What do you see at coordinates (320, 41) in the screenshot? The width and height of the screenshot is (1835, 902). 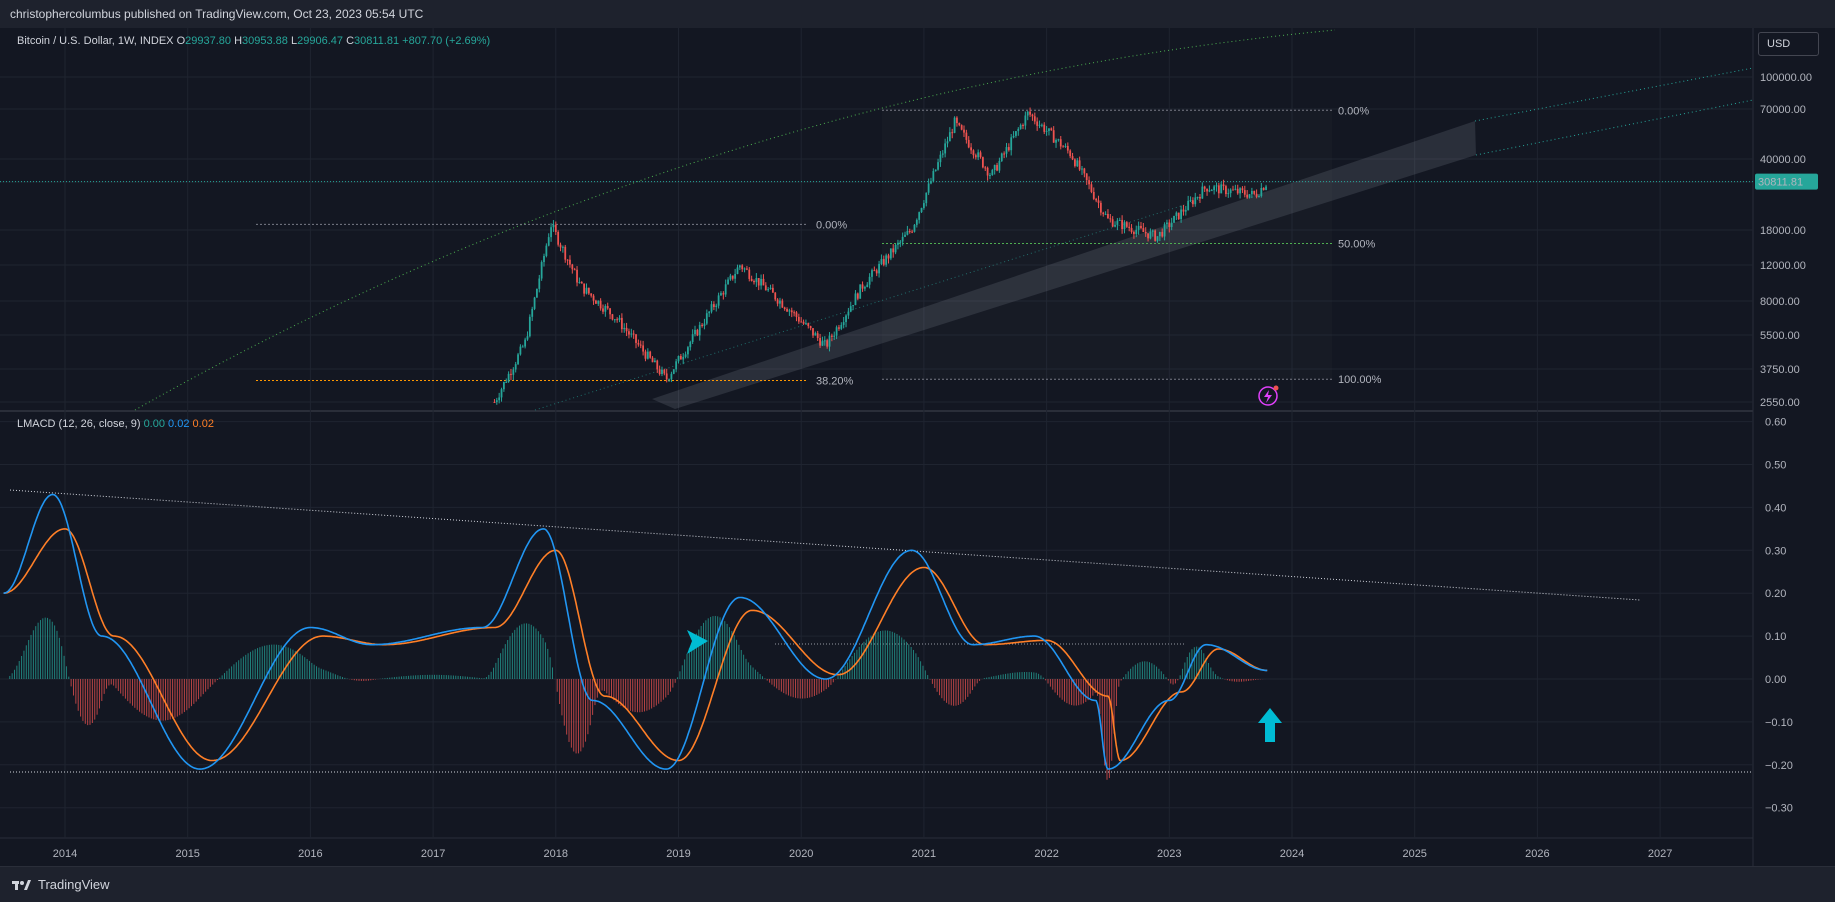 I see `low-value: 29906.47` at bounding box center [320, 41].